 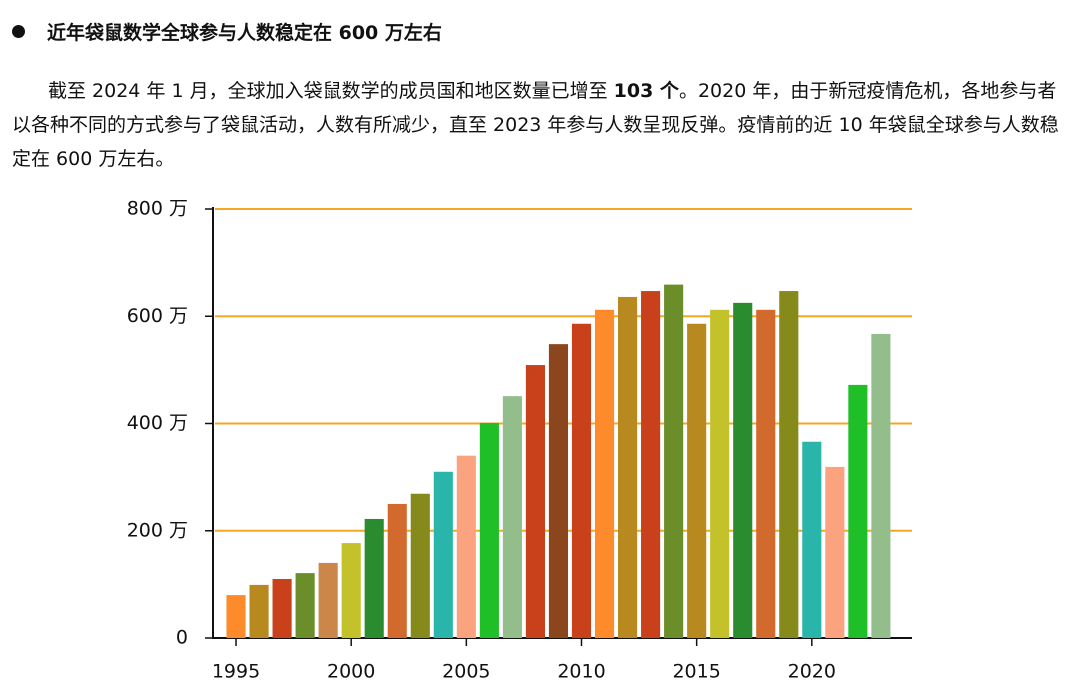 I want to click on x-tick-label: 2010, so click(x=581, y=672).